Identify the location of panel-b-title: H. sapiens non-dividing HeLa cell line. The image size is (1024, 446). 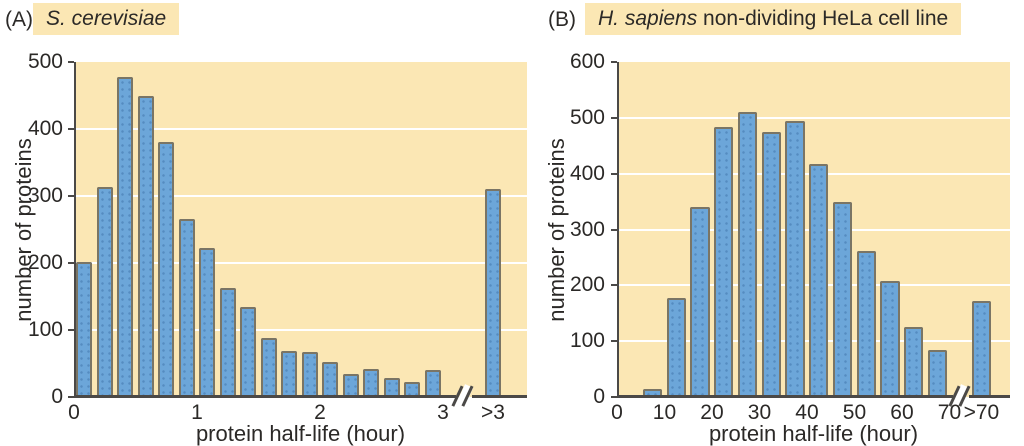
(773, 19).